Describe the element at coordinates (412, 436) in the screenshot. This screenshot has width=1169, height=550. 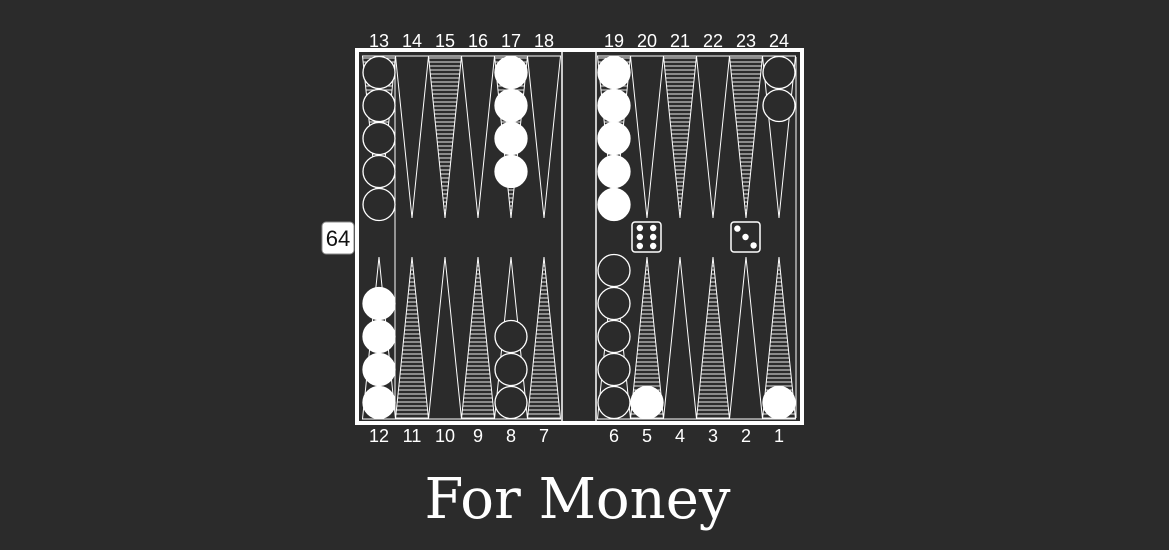
I see `point-label-11: 11` at that location.